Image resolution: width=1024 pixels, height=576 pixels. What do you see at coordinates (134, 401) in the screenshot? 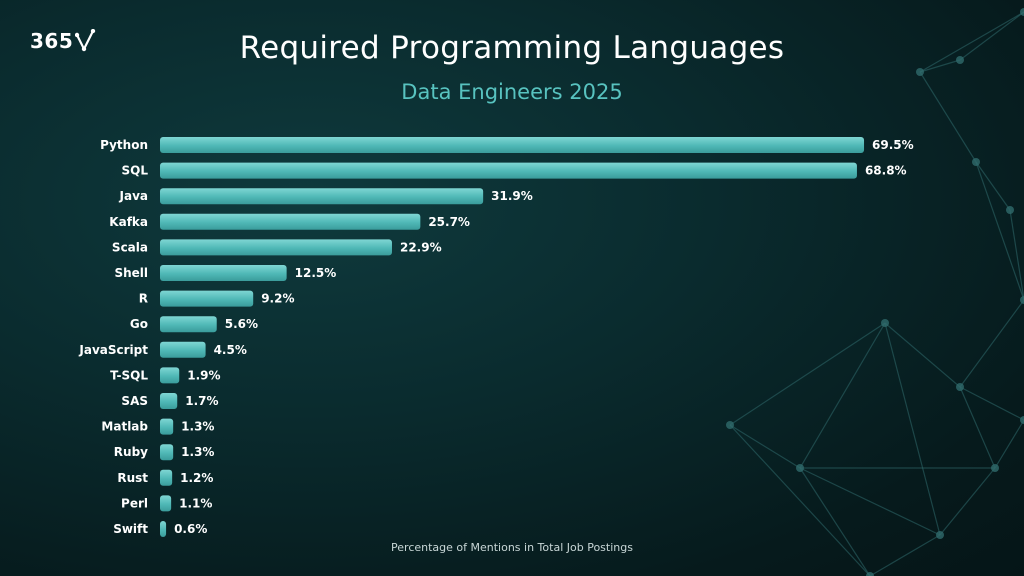
I see `category-label: SAS` at bounding box center [134, 401].